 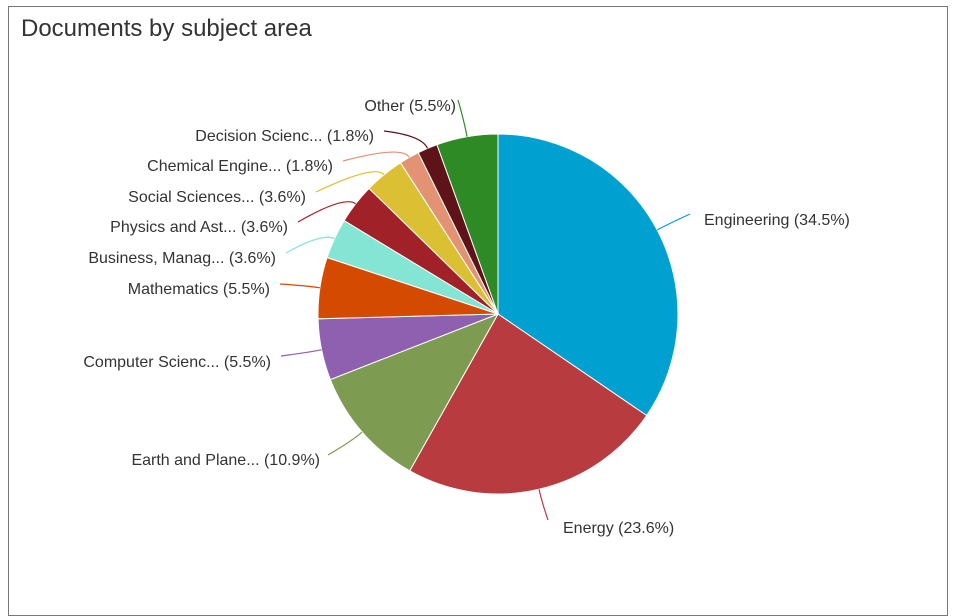 What do you see at coordinates (199, 227) in the screenshot?
I see `slice-label: Physics and Ast... (3.6%)` at bounding box center [199, 227].